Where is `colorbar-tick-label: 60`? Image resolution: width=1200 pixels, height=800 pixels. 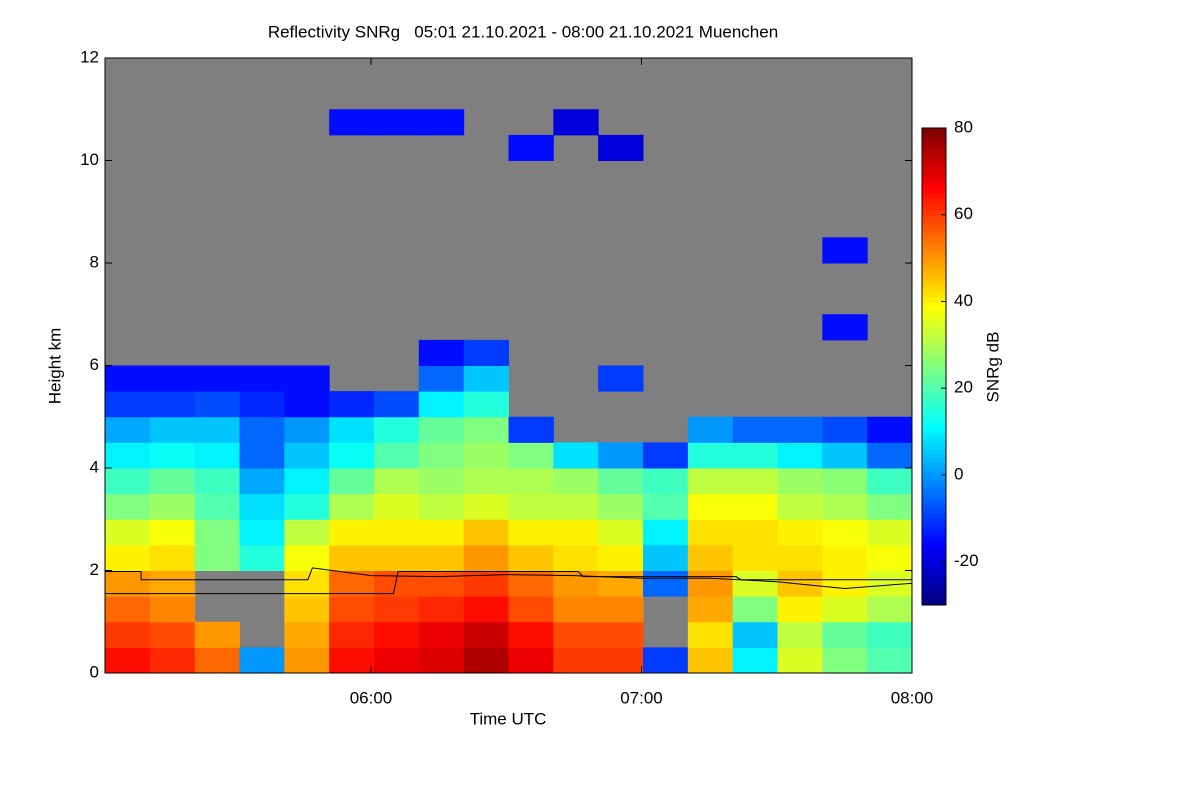 colorbar-tick-label: 60 is located at coordinates (963, 213).